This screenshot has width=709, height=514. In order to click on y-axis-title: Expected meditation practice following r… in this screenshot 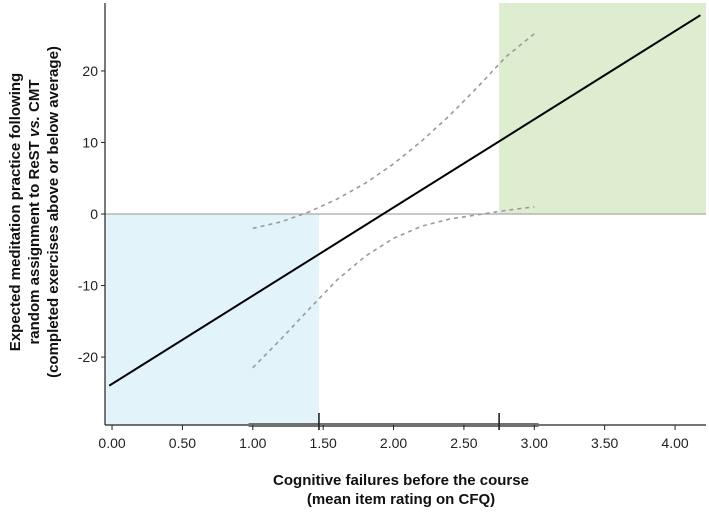, I will do `click(34, 212)`.